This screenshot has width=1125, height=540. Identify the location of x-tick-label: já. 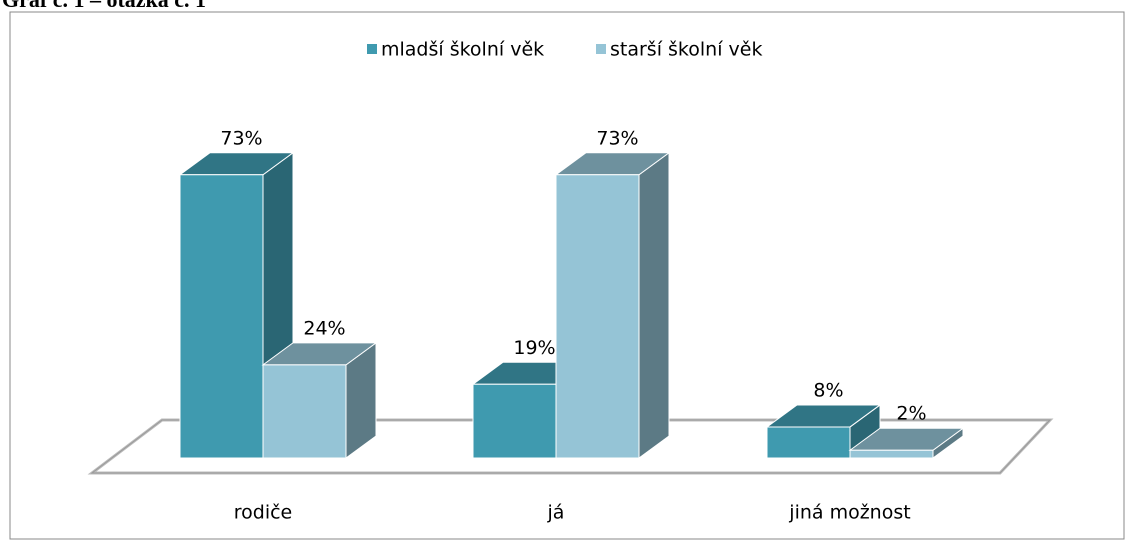
(556, 513).